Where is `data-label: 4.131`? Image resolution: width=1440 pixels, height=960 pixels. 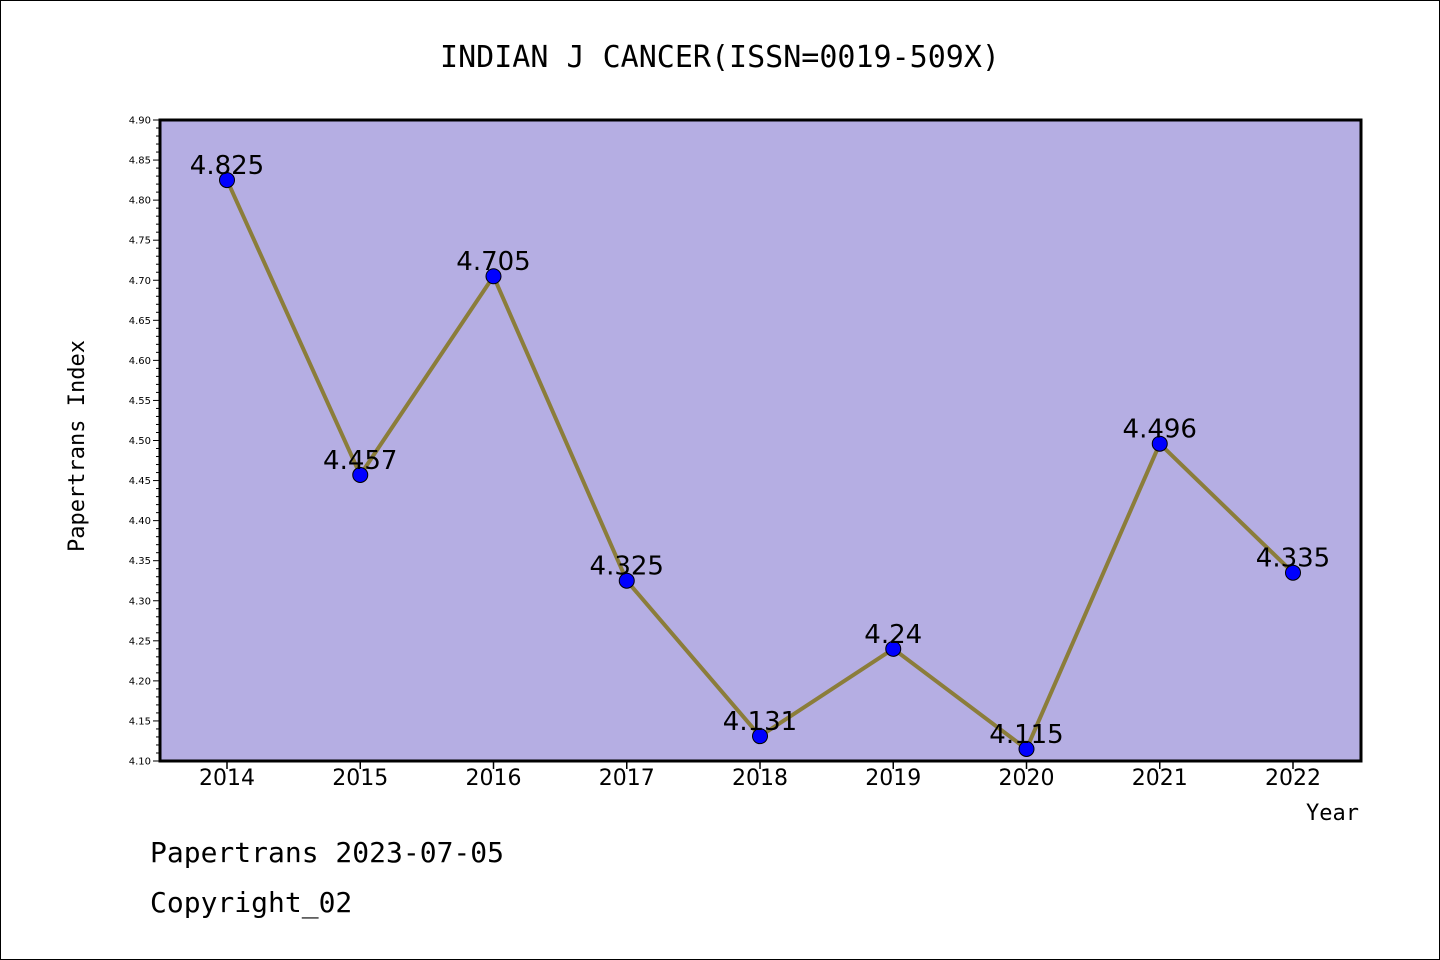
data-label: 4.131 is located at coordinates (760, 722).